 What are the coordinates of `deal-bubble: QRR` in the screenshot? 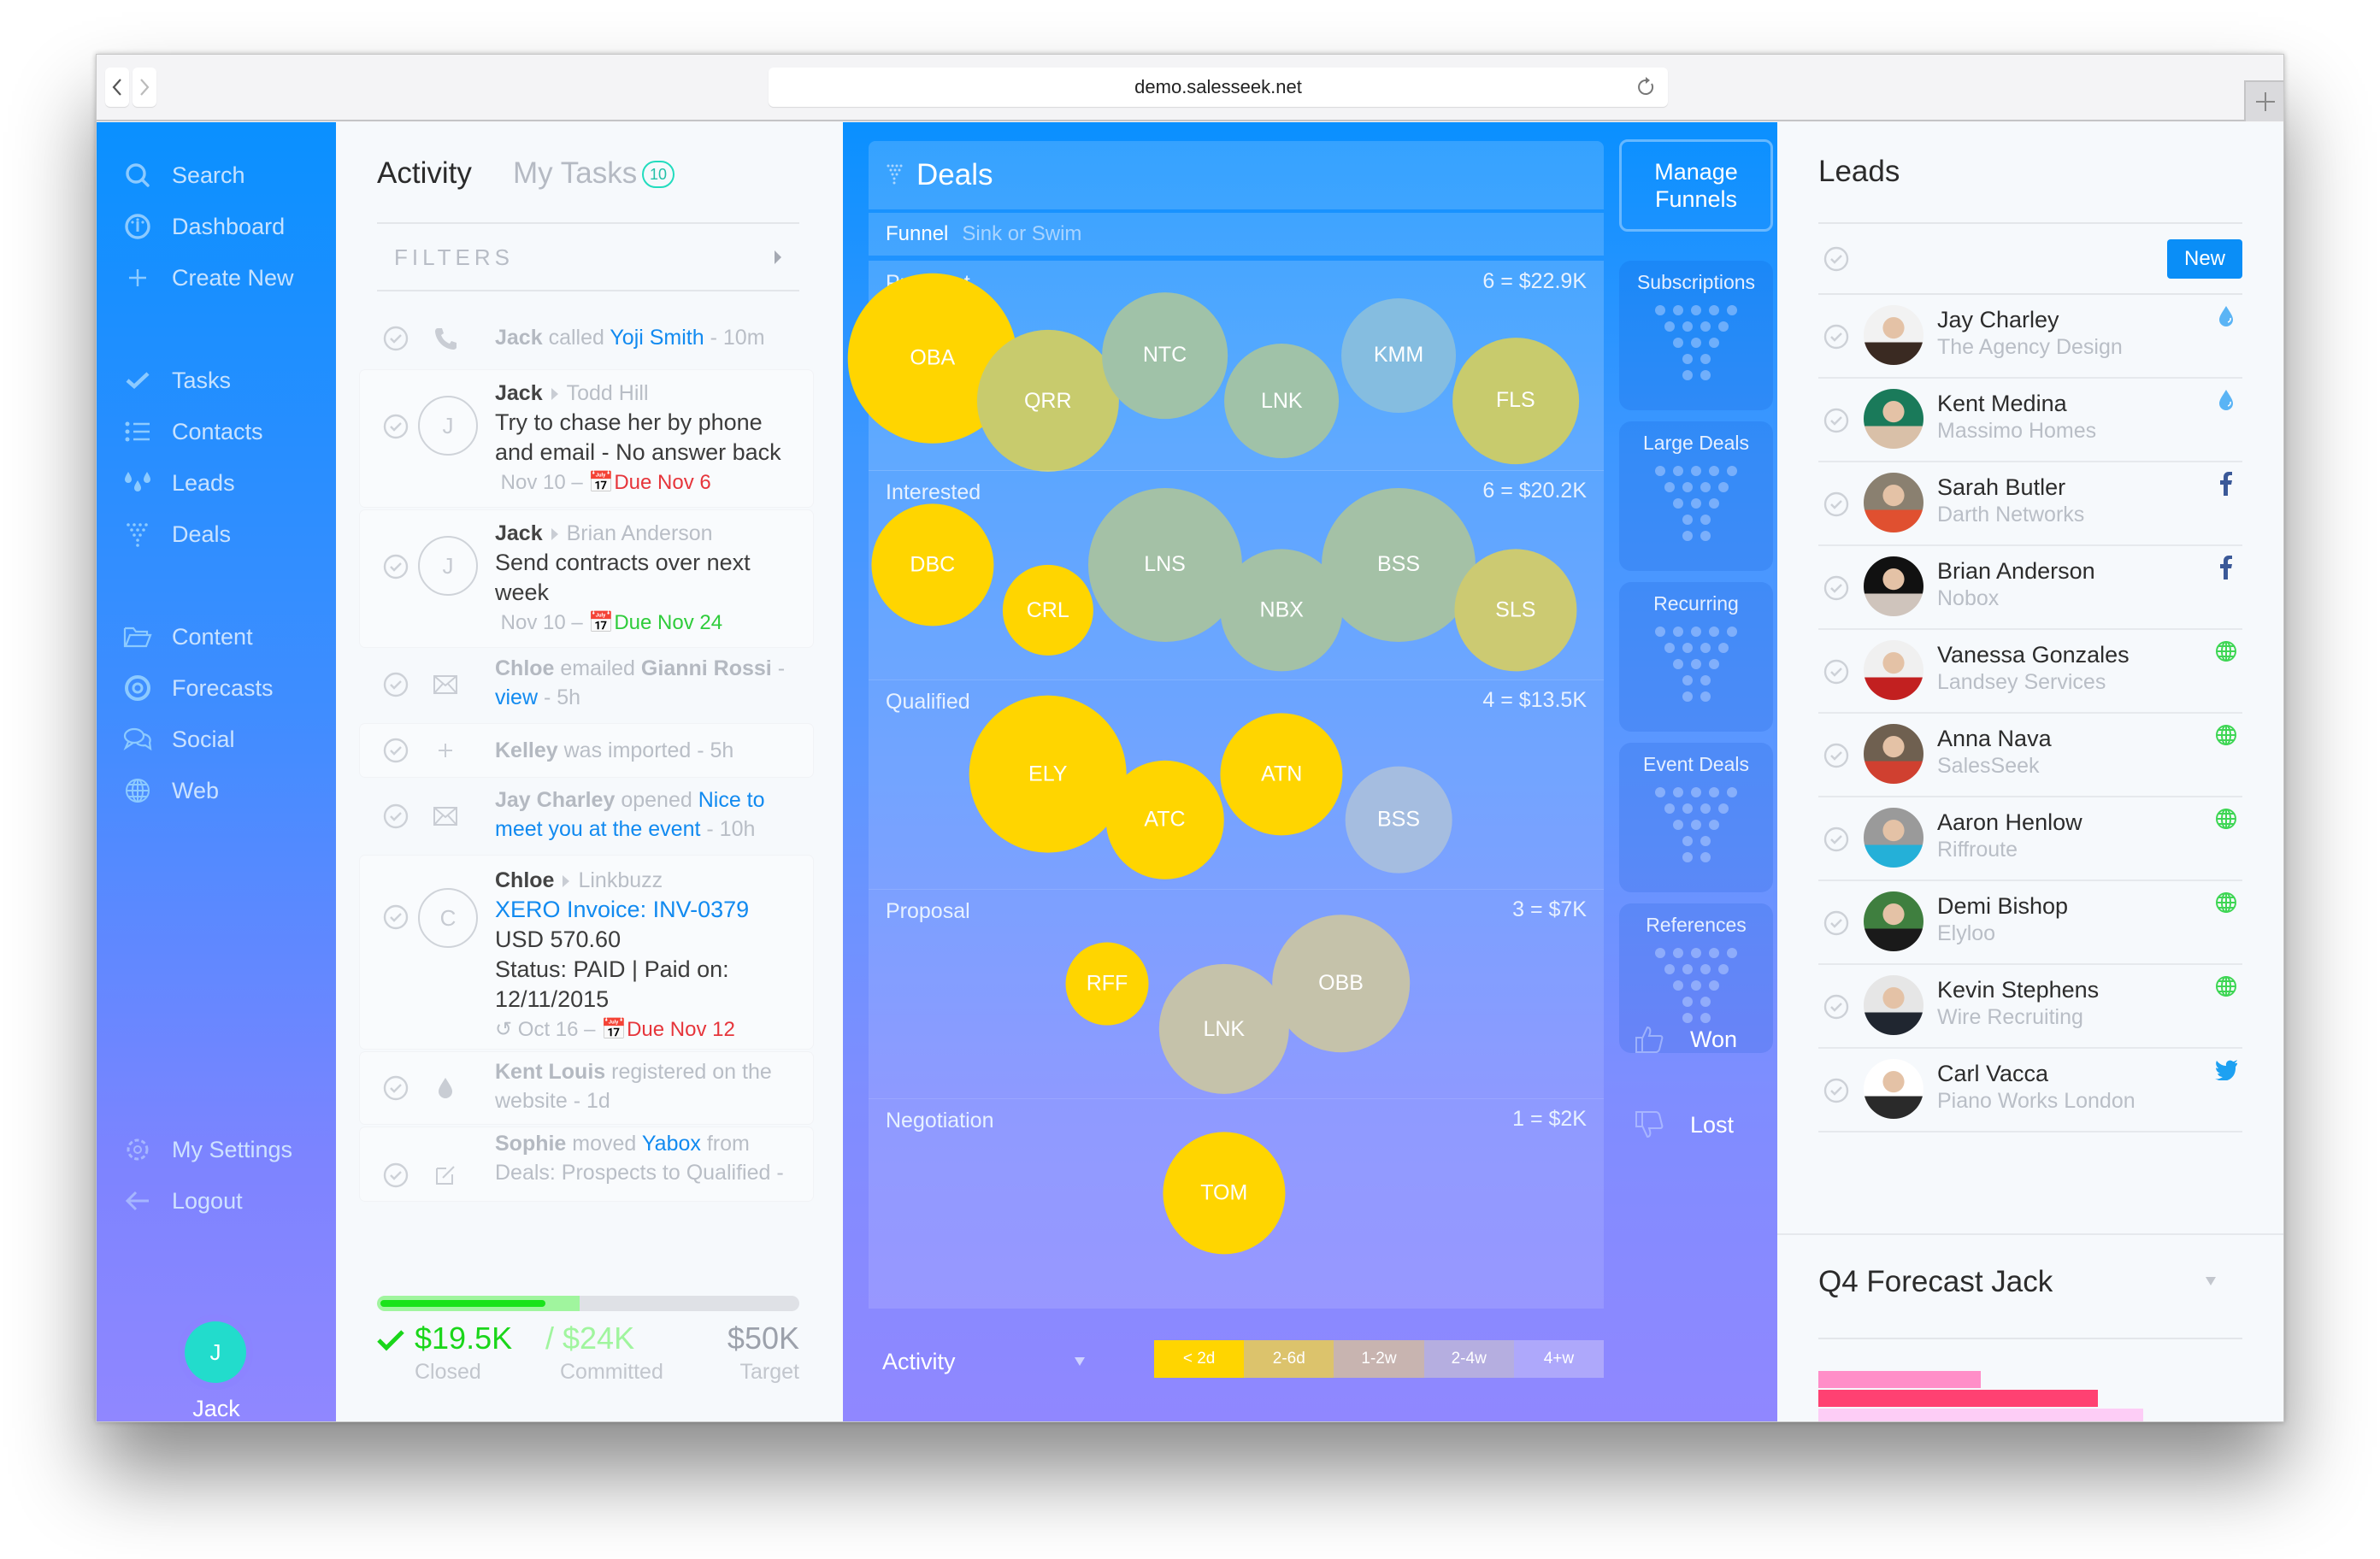 It's located at (1047, 401).